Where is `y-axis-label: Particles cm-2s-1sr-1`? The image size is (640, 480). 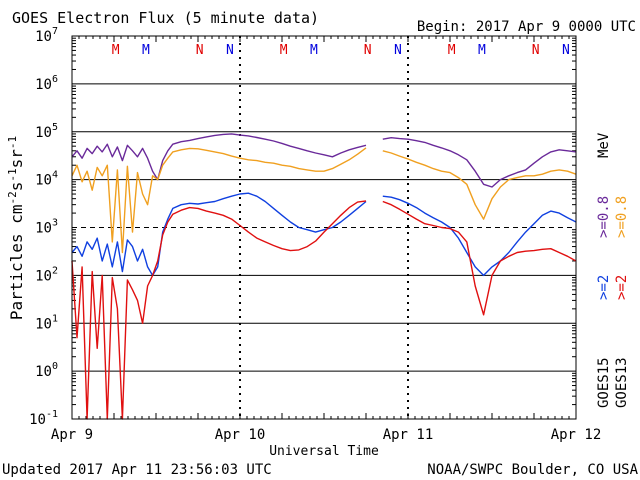
y-axis-label: Particles cm-2s-1sr-1 is located at coordinates (16, 228).